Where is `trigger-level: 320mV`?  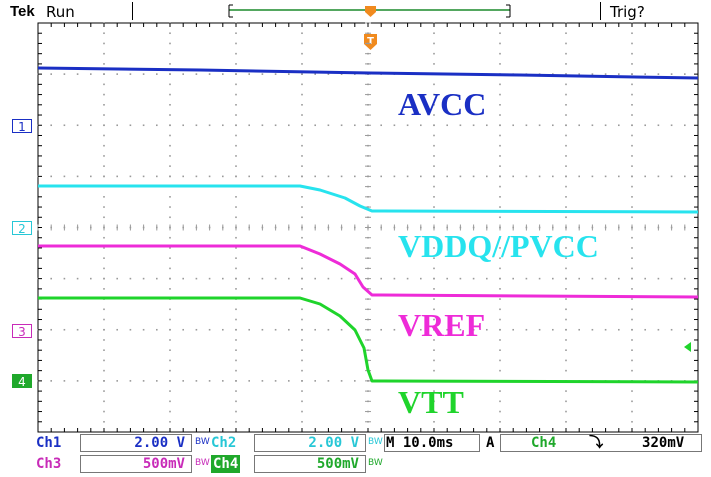 trigger-level: 320mV is located at coordinates (663, 443).